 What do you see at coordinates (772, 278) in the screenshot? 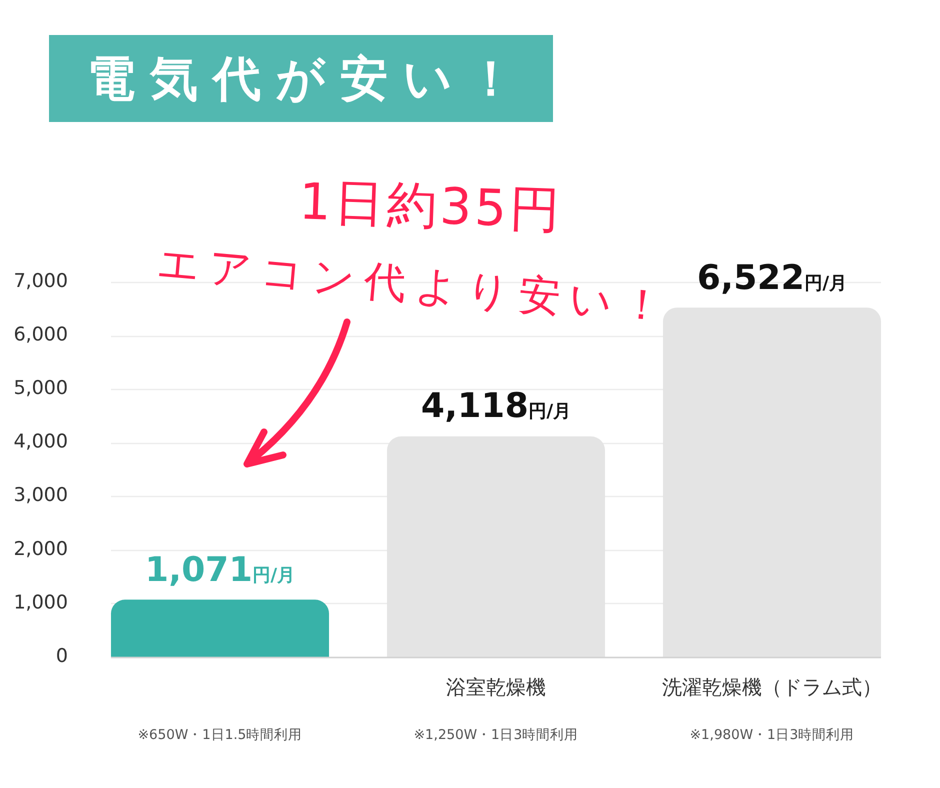
I see `data-label: 6,522円/月` at bounding box center [772, 278].